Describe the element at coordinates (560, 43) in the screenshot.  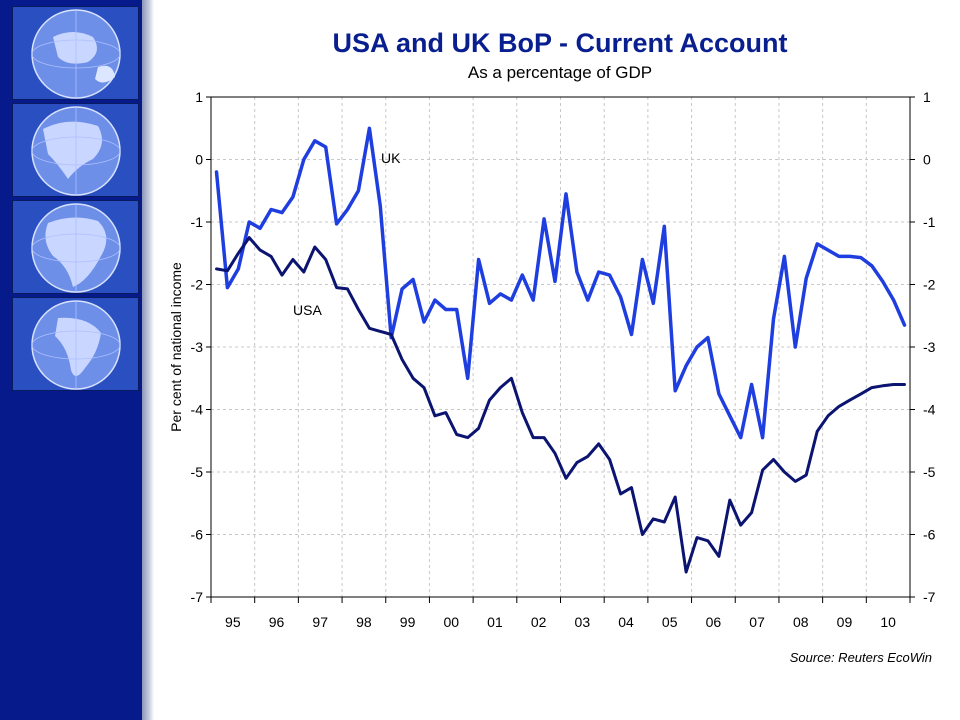
I see `chart-title: USA and UK BoP - Current Account` at that location.